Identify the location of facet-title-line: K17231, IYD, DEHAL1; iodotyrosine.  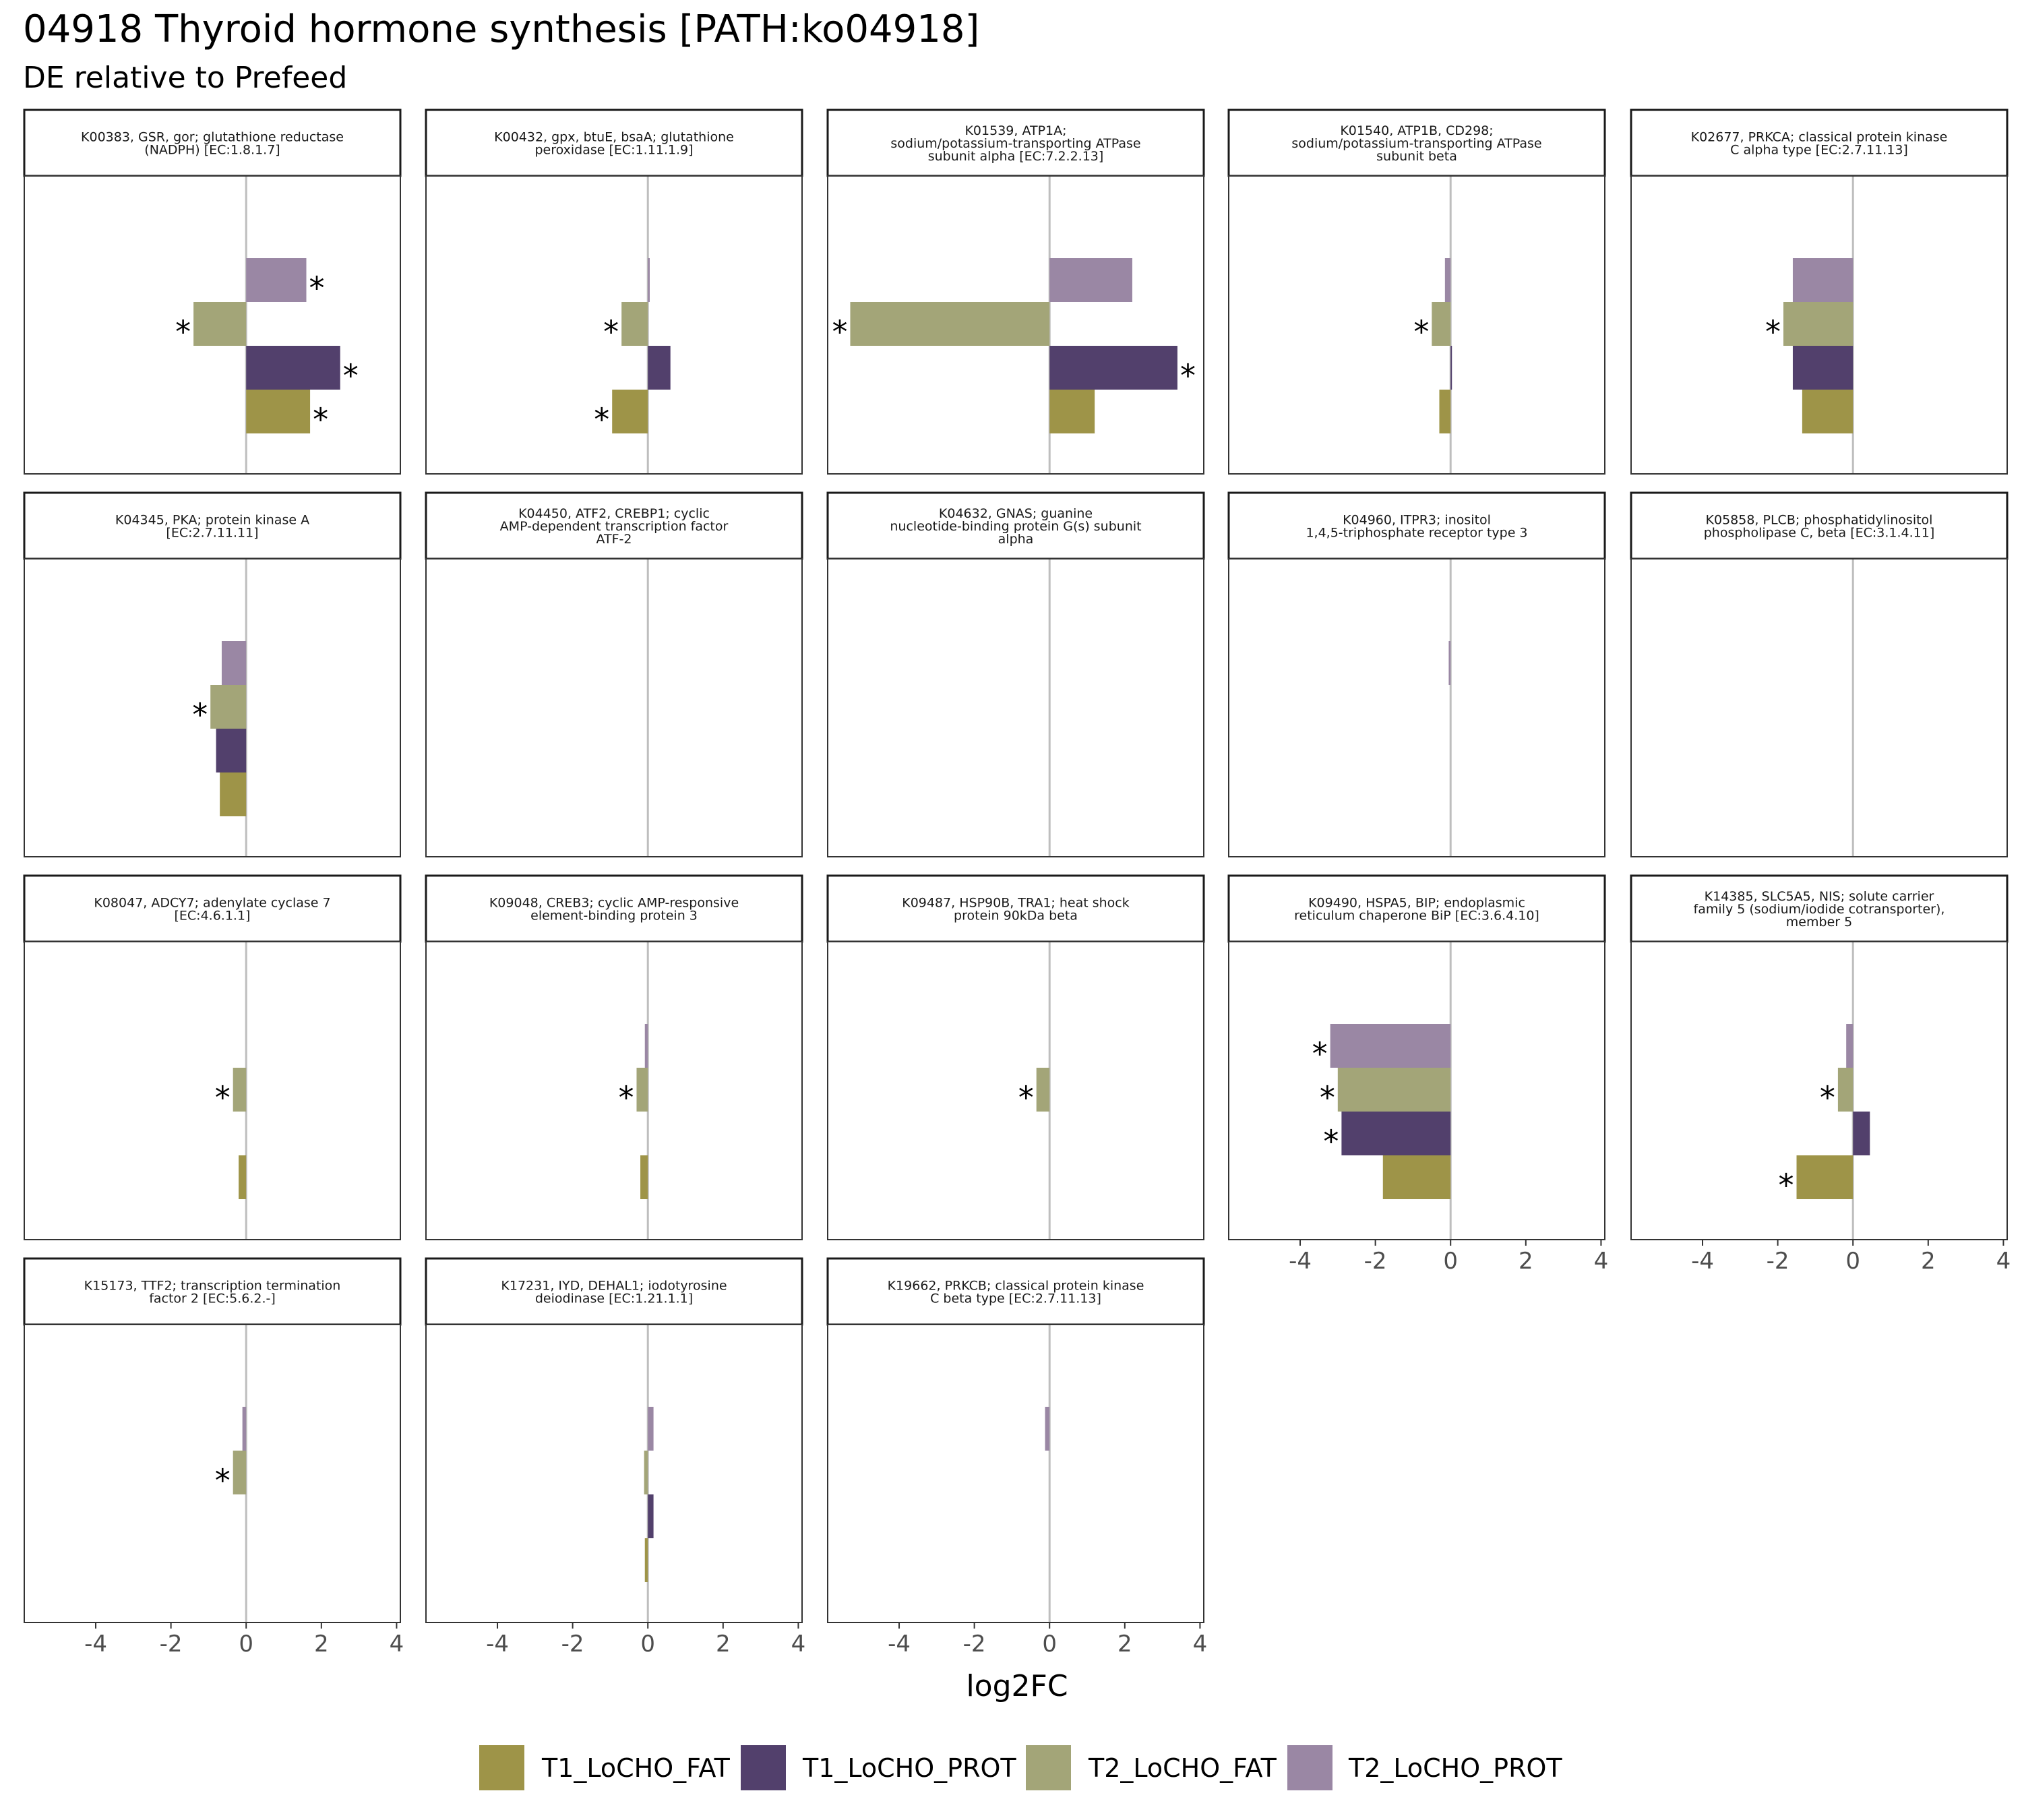
(614, 1286).